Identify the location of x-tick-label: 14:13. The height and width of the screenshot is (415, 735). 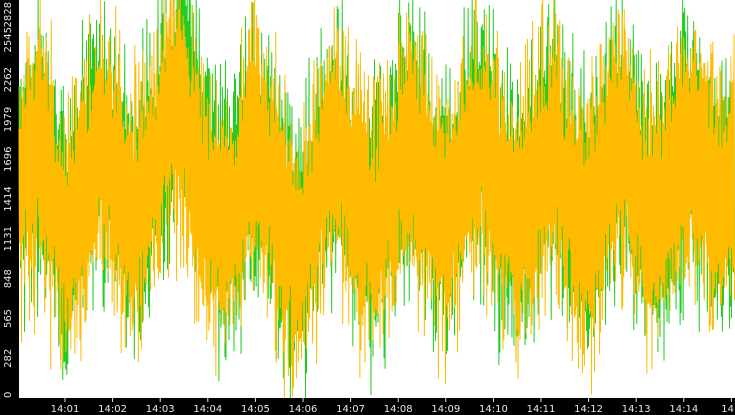
(636, 409).